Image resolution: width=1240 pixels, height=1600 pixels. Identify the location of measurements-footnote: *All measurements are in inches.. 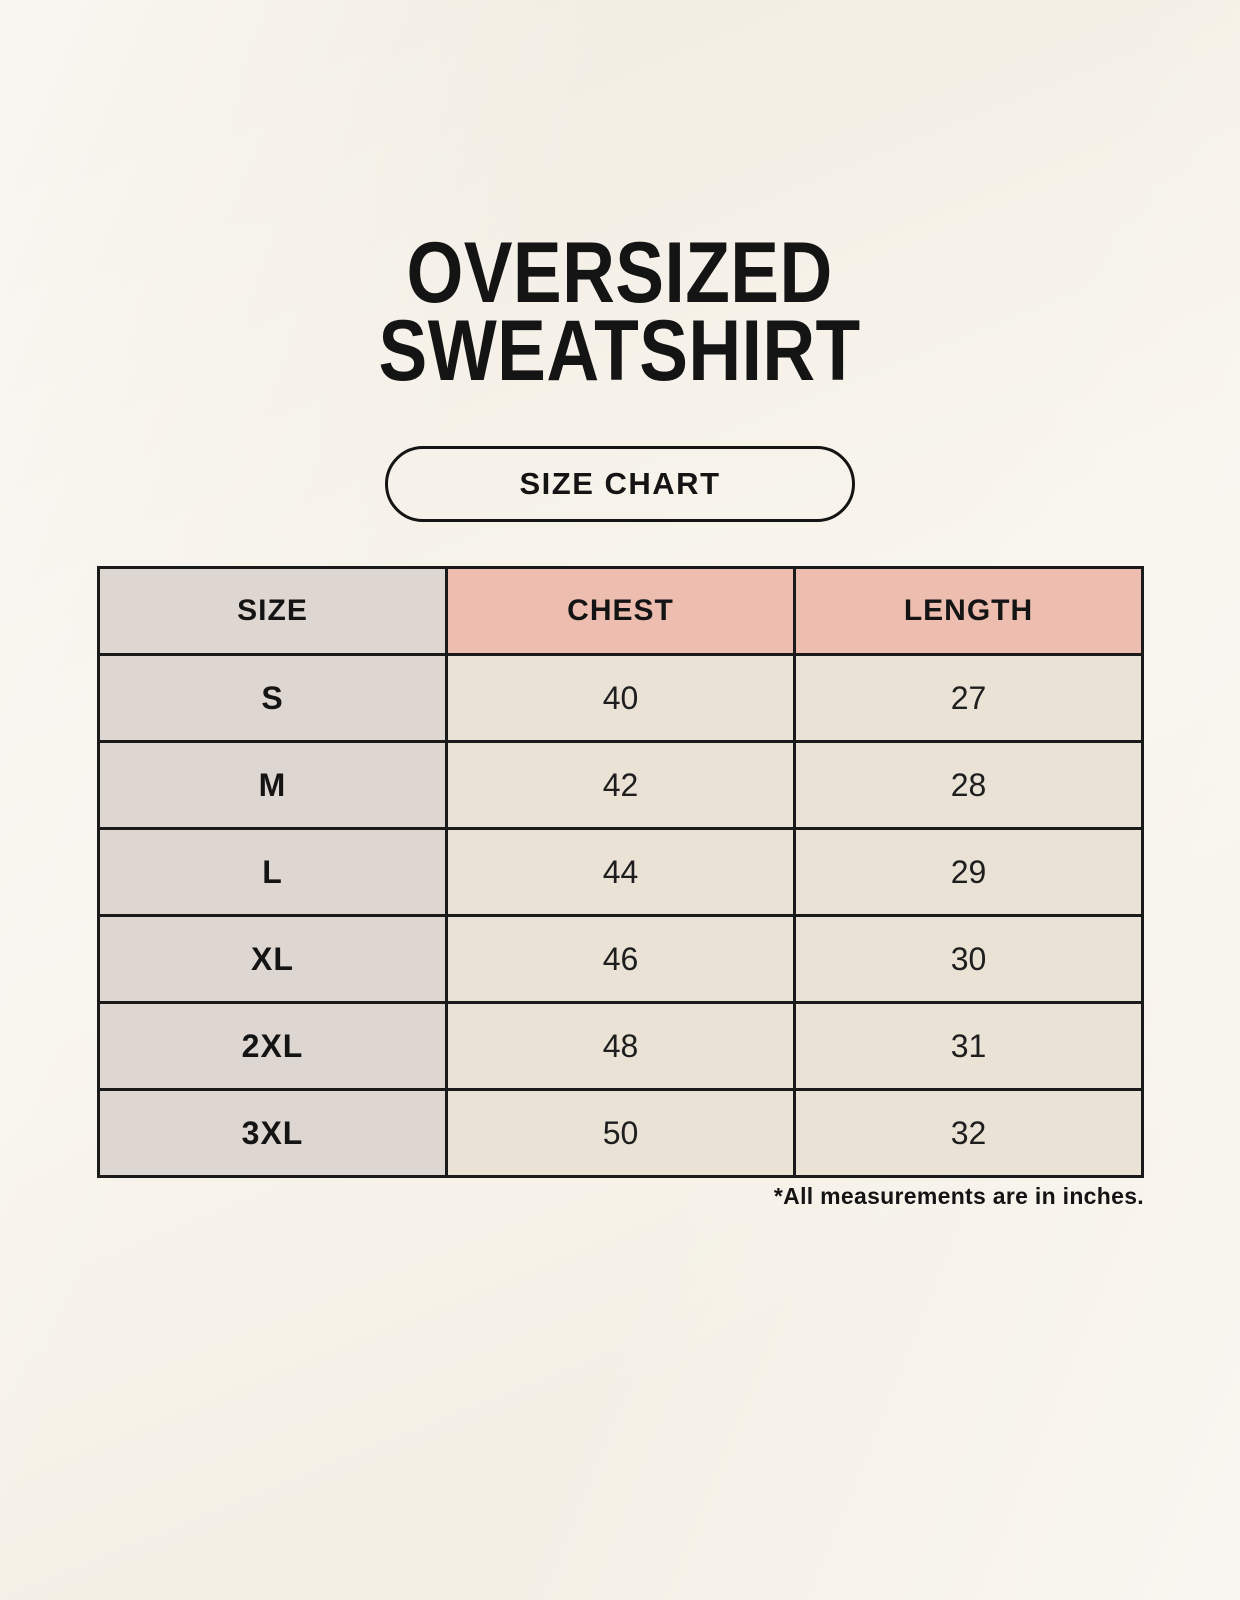
(958, 1196).